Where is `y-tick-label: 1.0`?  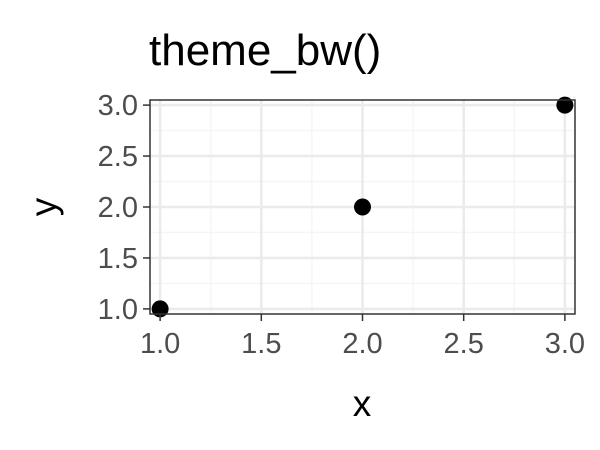 y-tick-label: 1.0 is located at coordinates (118, 310).